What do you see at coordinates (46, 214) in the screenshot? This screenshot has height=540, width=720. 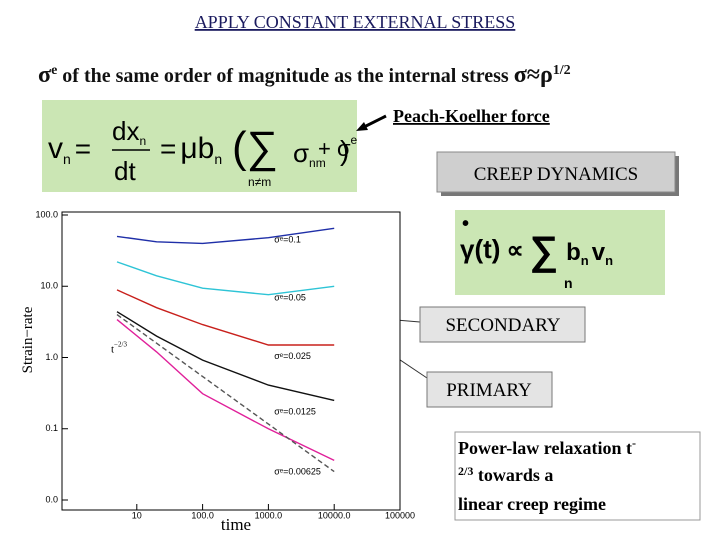 I see `y-tick-label: 100.0` at bounding box center [46, 214].